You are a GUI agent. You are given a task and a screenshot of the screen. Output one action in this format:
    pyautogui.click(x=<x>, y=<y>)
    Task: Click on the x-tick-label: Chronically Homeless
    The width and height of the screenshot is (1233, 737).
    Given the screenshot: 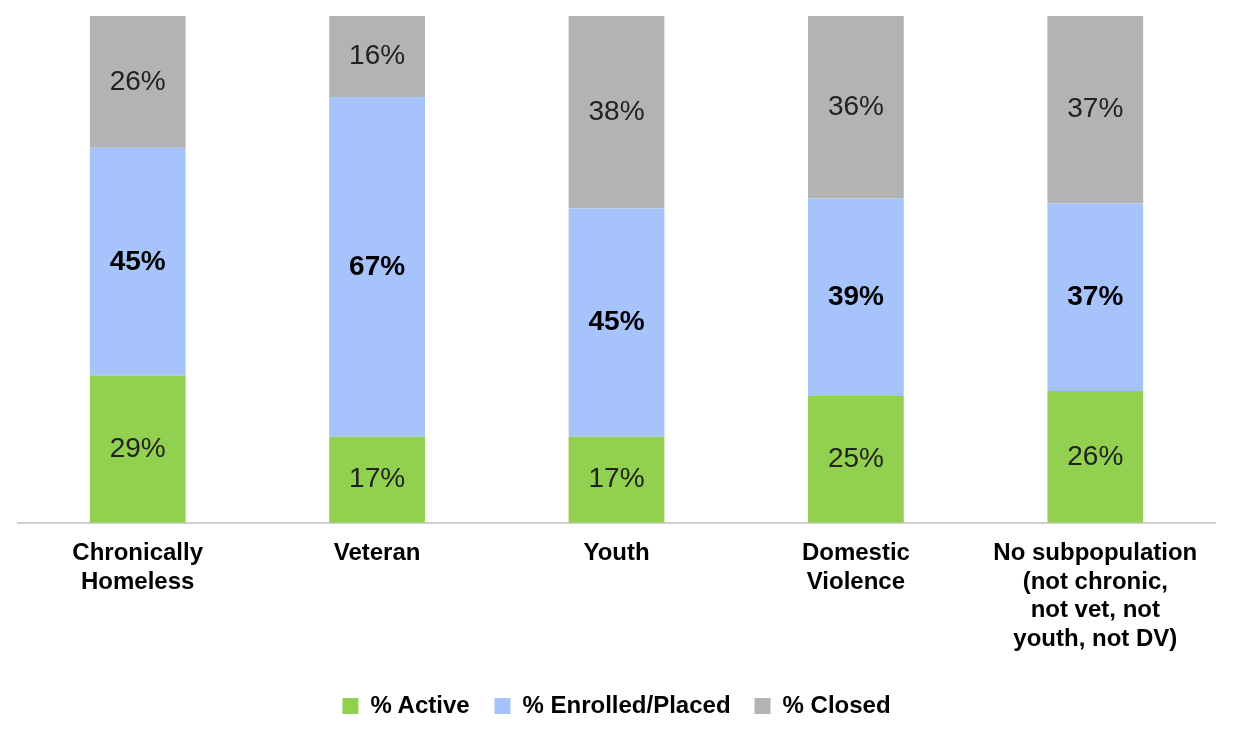 What is the action you would take?
    pyautogui.click(x=138, y=565)
    